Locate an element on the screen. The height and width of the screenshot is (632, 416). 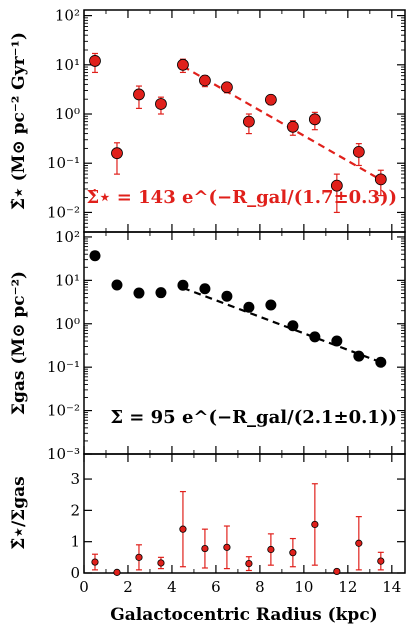
ylabel-sfr: Σ̇⋆ (M⊙ pc⁻² Gyr⁻¹) is located at coordinates (19, 121).